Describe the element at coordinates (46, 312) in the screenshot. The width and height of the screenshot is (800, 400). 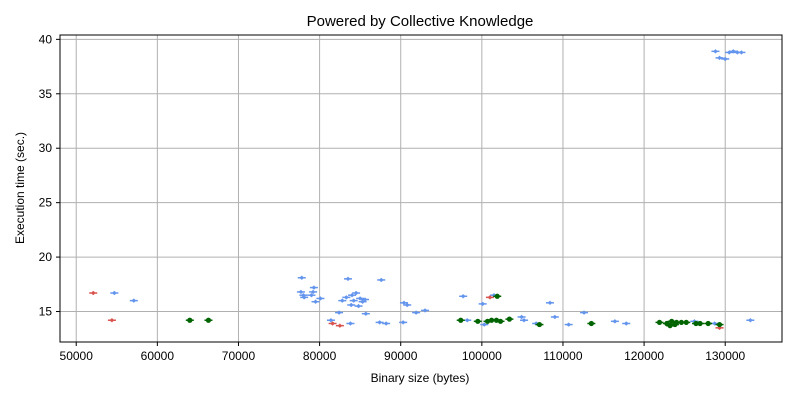
I see `y-tick-label: 15` at that location.